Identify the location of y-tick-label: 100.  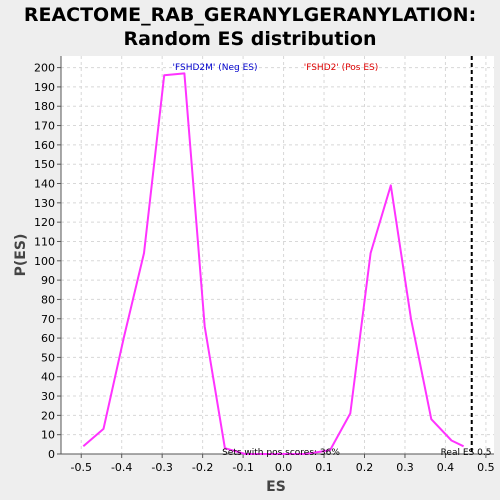
(44, 261).